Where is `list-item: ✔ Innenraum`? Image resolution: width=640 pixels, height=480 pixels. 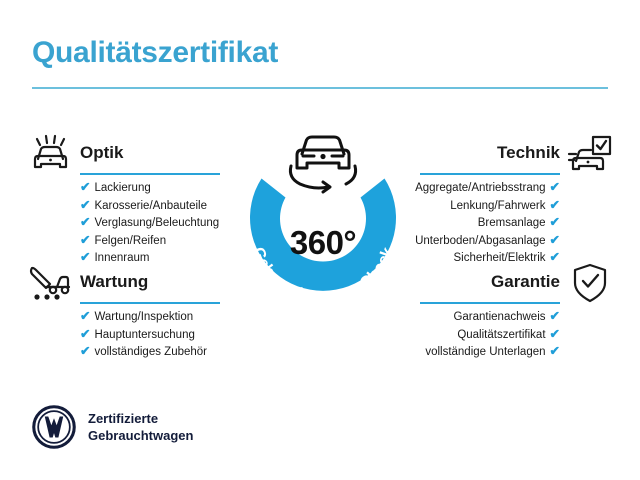
list-item: ✔ Innenraum is located at coordinates (170, 258).